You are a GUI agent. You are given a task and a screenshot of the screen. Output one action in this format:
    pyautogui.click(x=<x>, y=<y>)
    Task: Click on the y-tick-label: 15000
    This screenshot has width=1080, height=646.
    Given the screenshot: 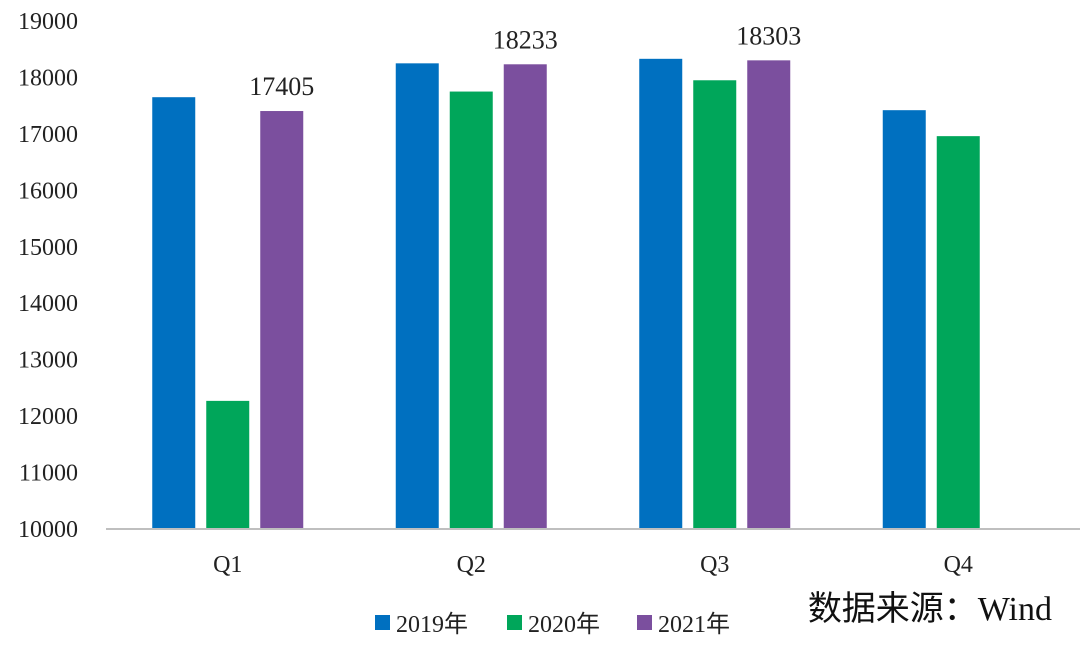 What is the action you would take?
    pyautogui.click(x=48, y=248)
    